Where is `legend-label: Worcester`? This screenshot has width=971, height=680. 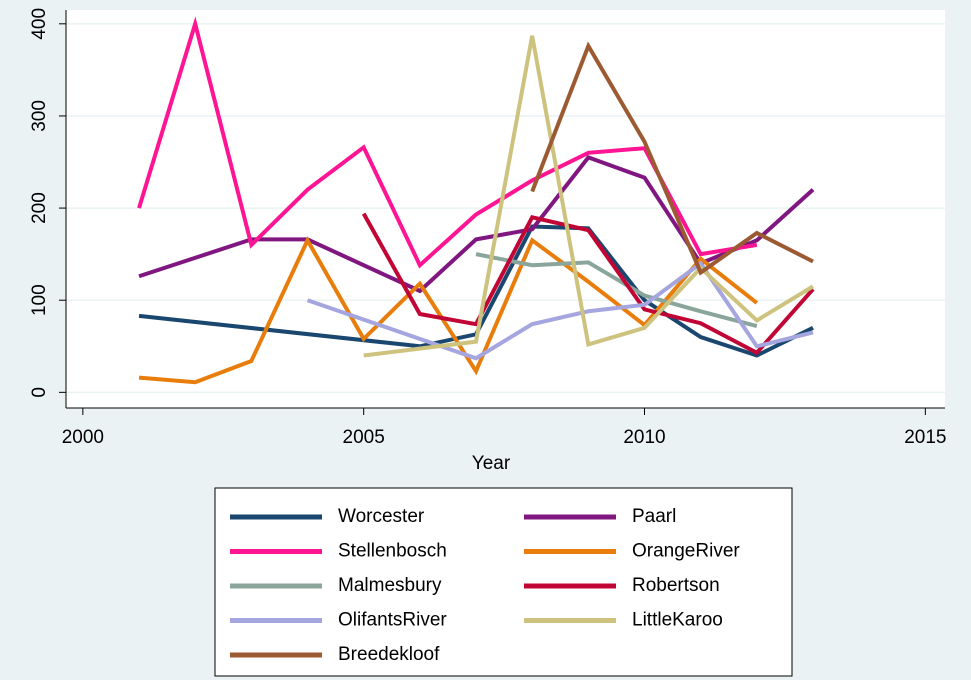 legend-label: Worcester is located at coordinates (381, 516).